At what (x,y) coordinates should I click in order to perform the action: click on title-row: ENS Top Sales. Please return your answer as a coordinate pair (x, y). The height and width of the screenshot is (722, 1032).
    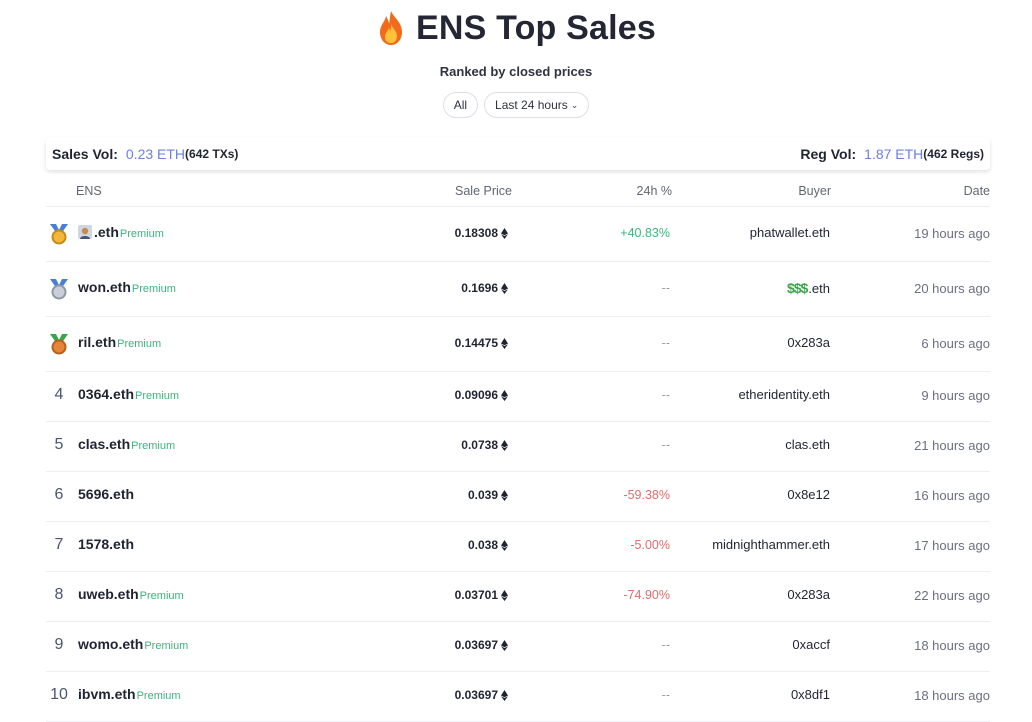
    Looking at the image, I should click on (516, 28).